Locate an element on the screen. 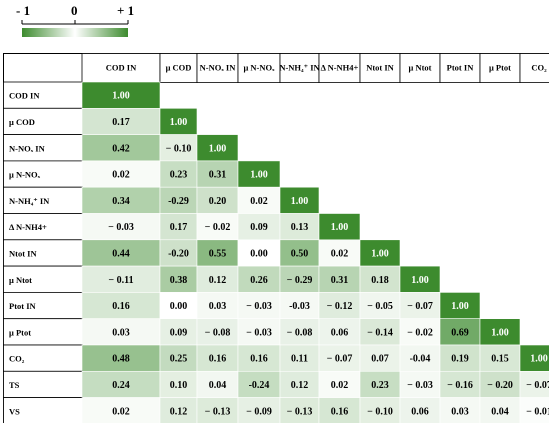 Image resolution: width=550 pixels, height=425 pixels. heatmap-cell-value: 0.34 is located at coordinates (121, 201).